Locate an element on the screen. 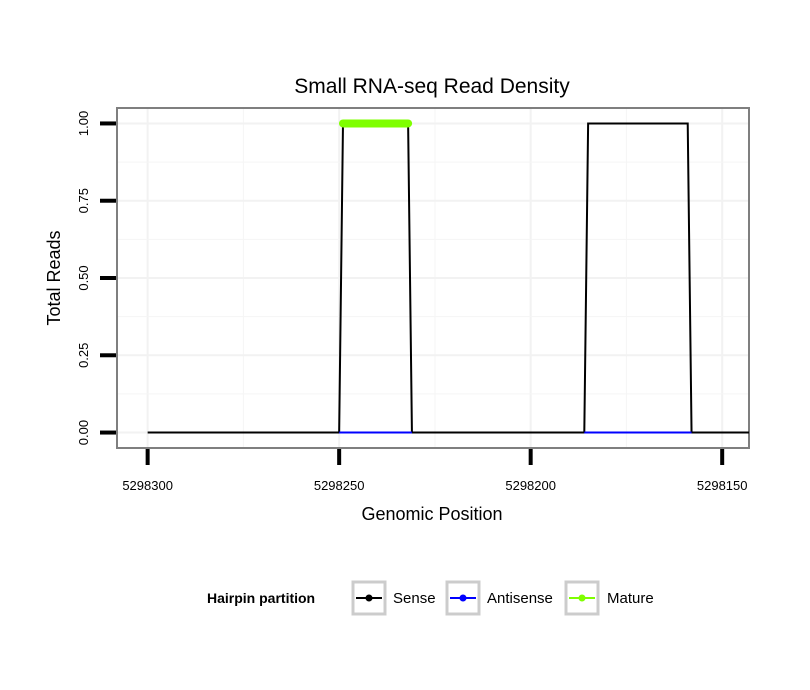 The height and width of the screenshot is (690, 810). legend: Hairpin partition Sense Antisense Mature is located at coordinates (430, 598).